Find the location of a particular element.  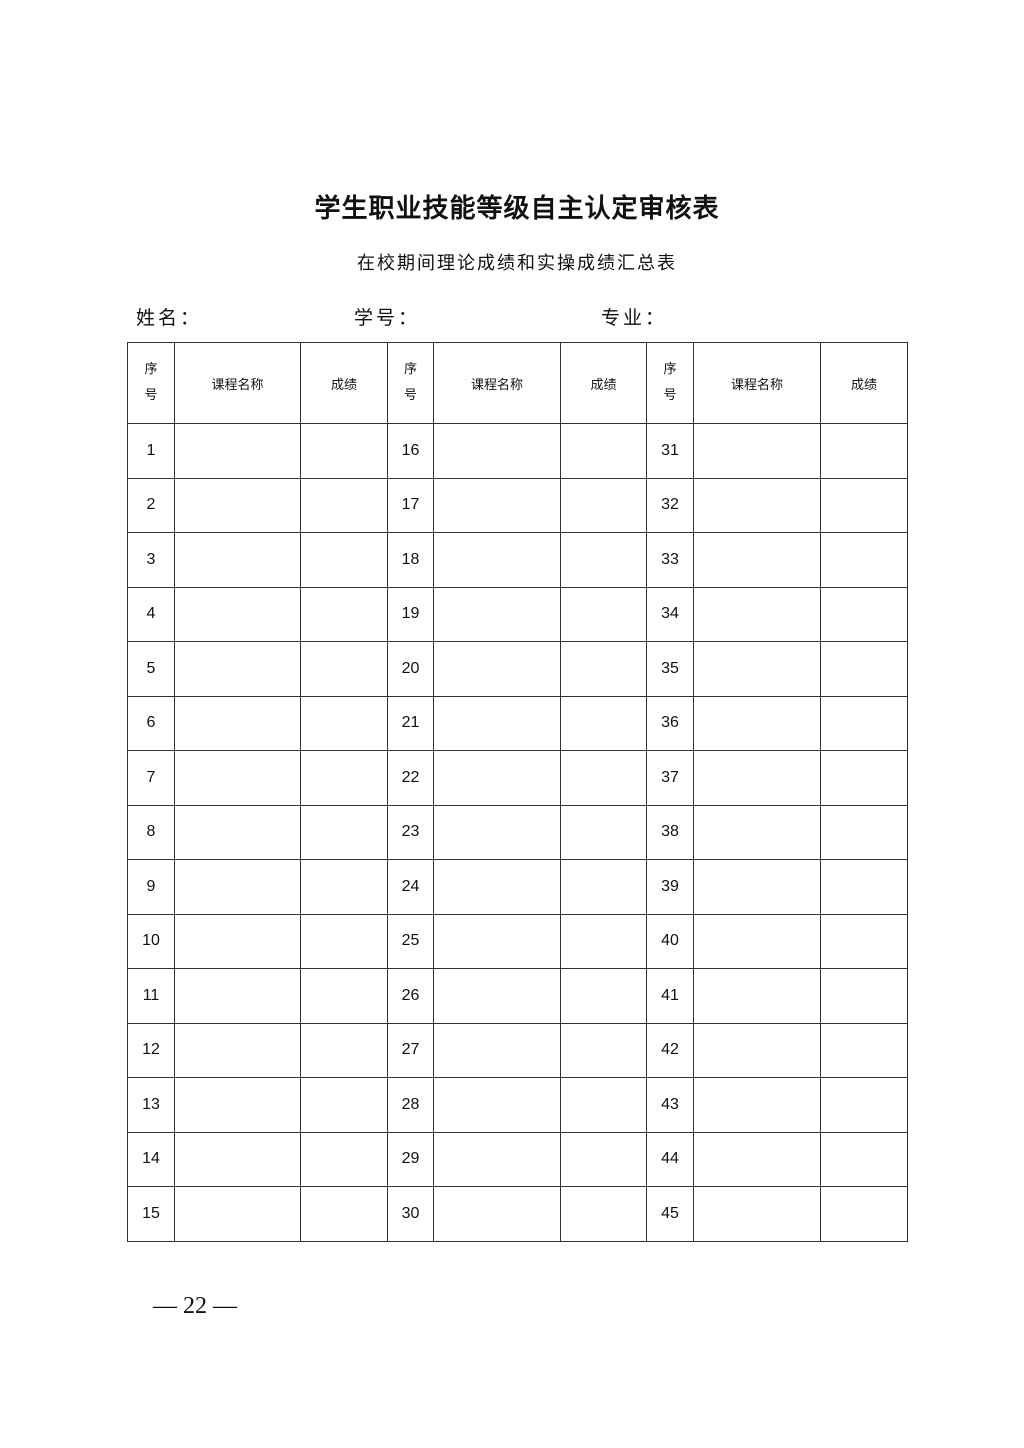

page-subtitle: 在校期间理论成绩和实操成绩汇总表 is located at coordinates (517, 263).